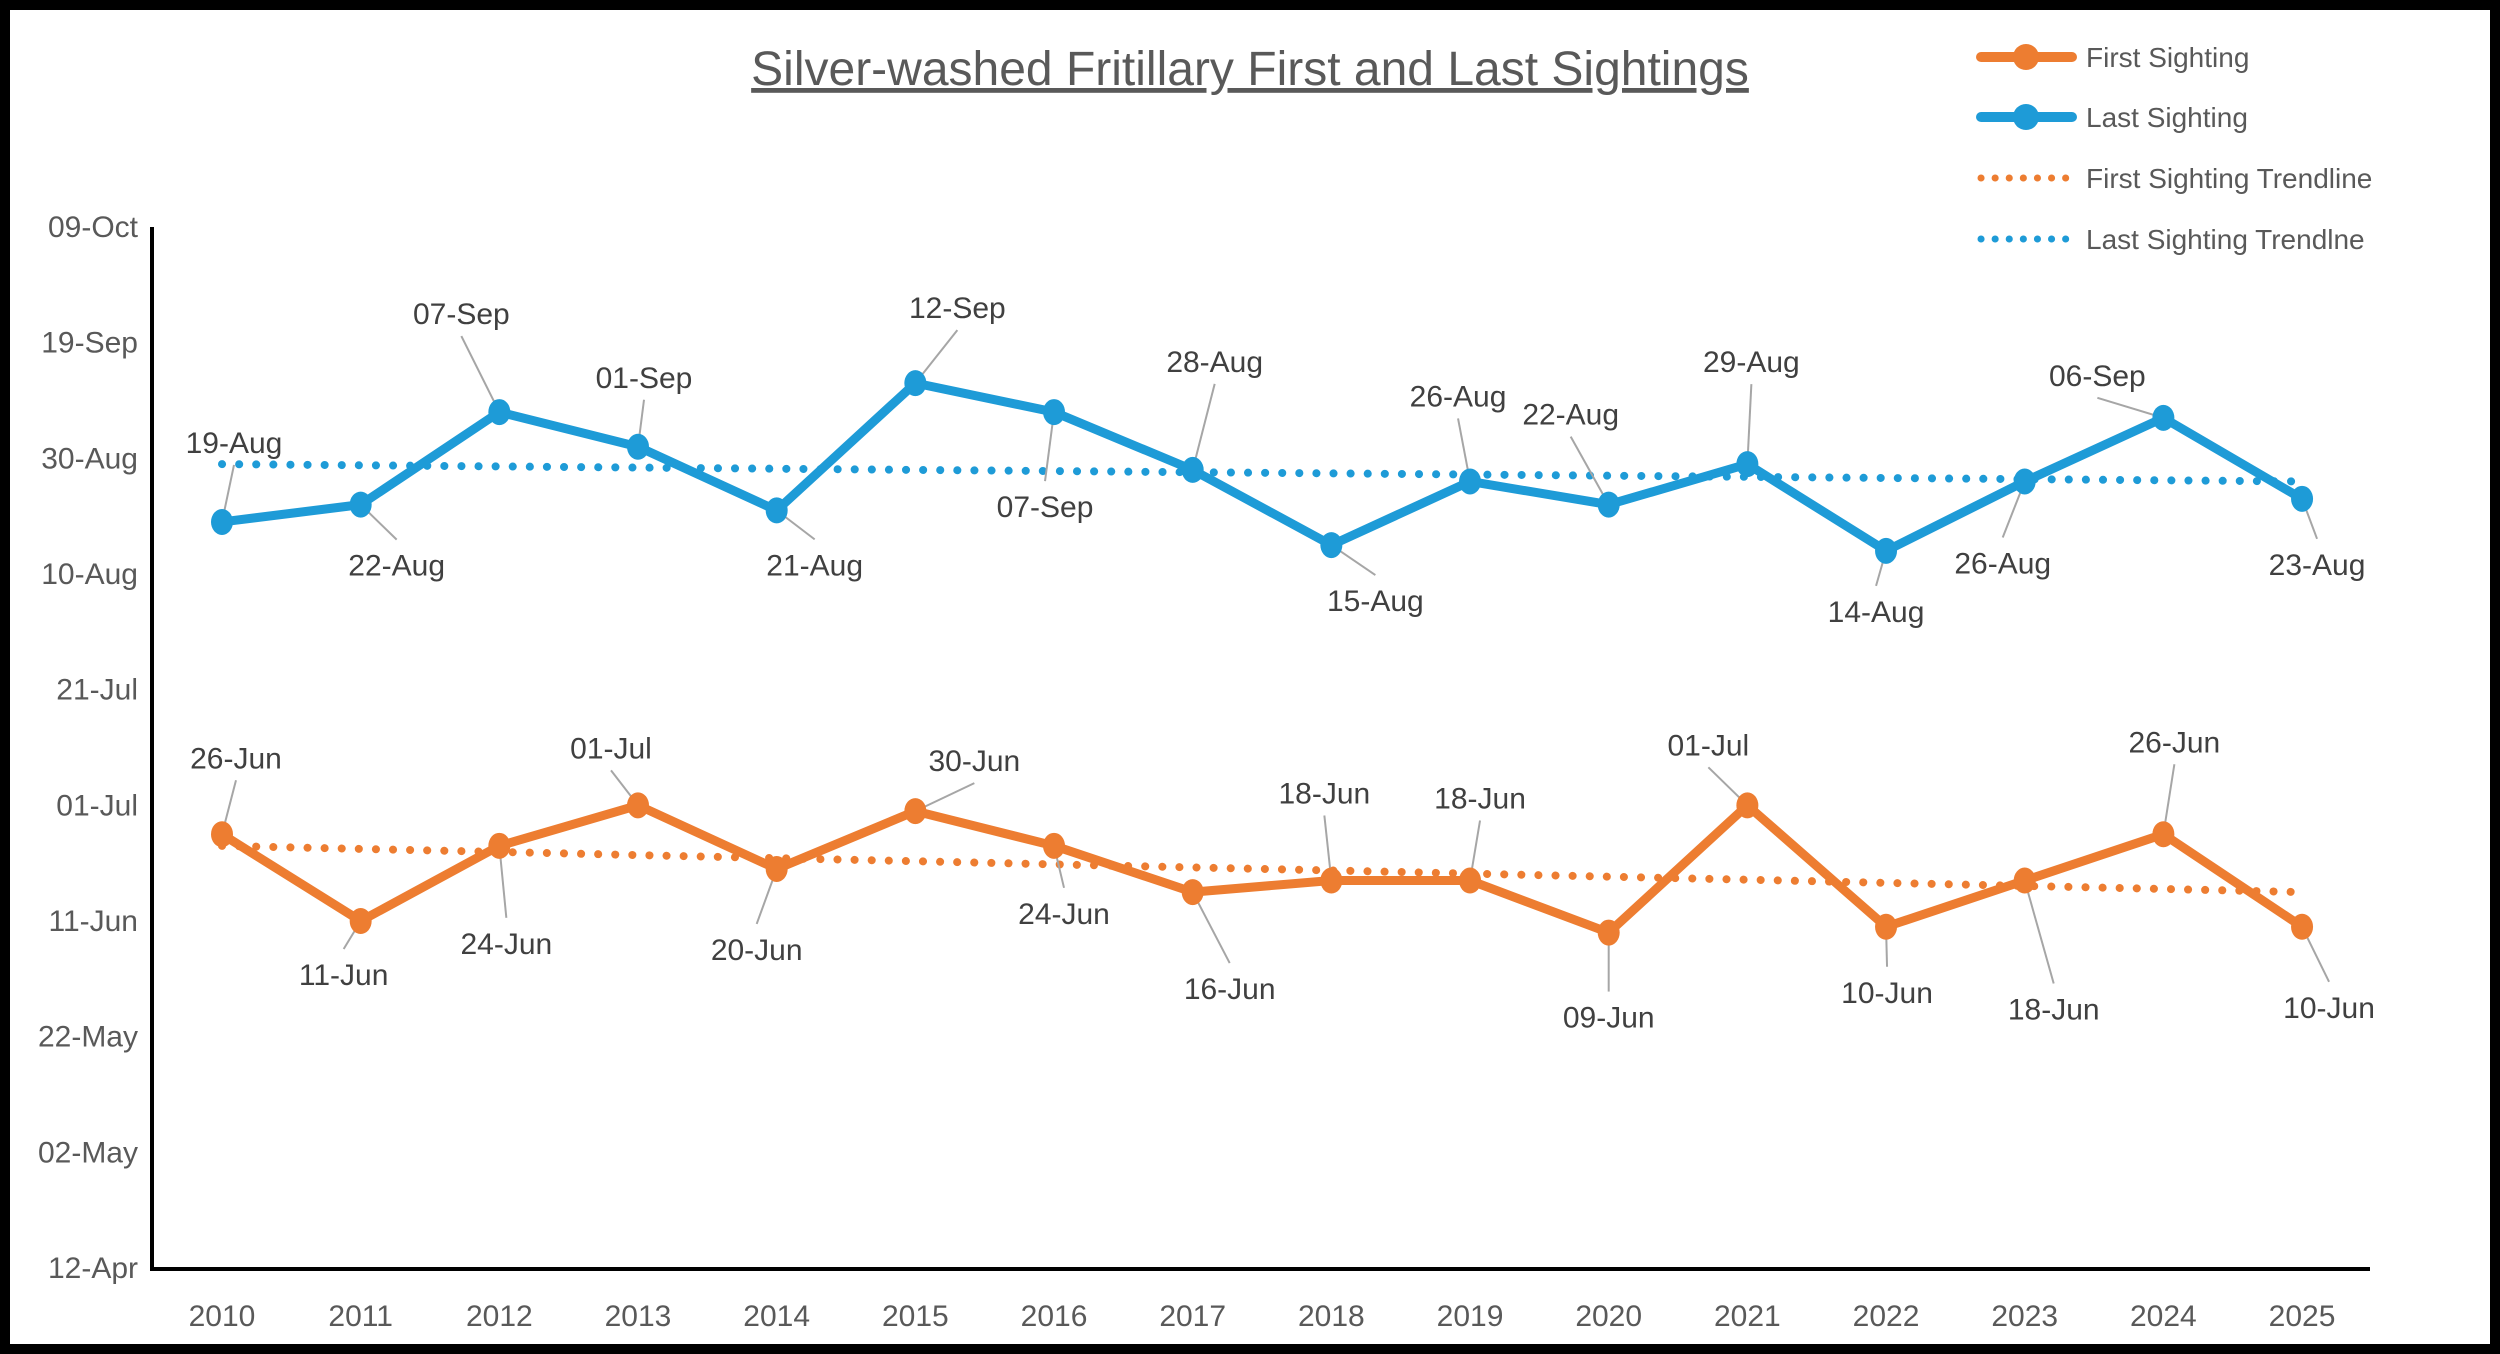  I want to click on data-label-first-sighting-2021: 01-Jul, so click(1709, 745).